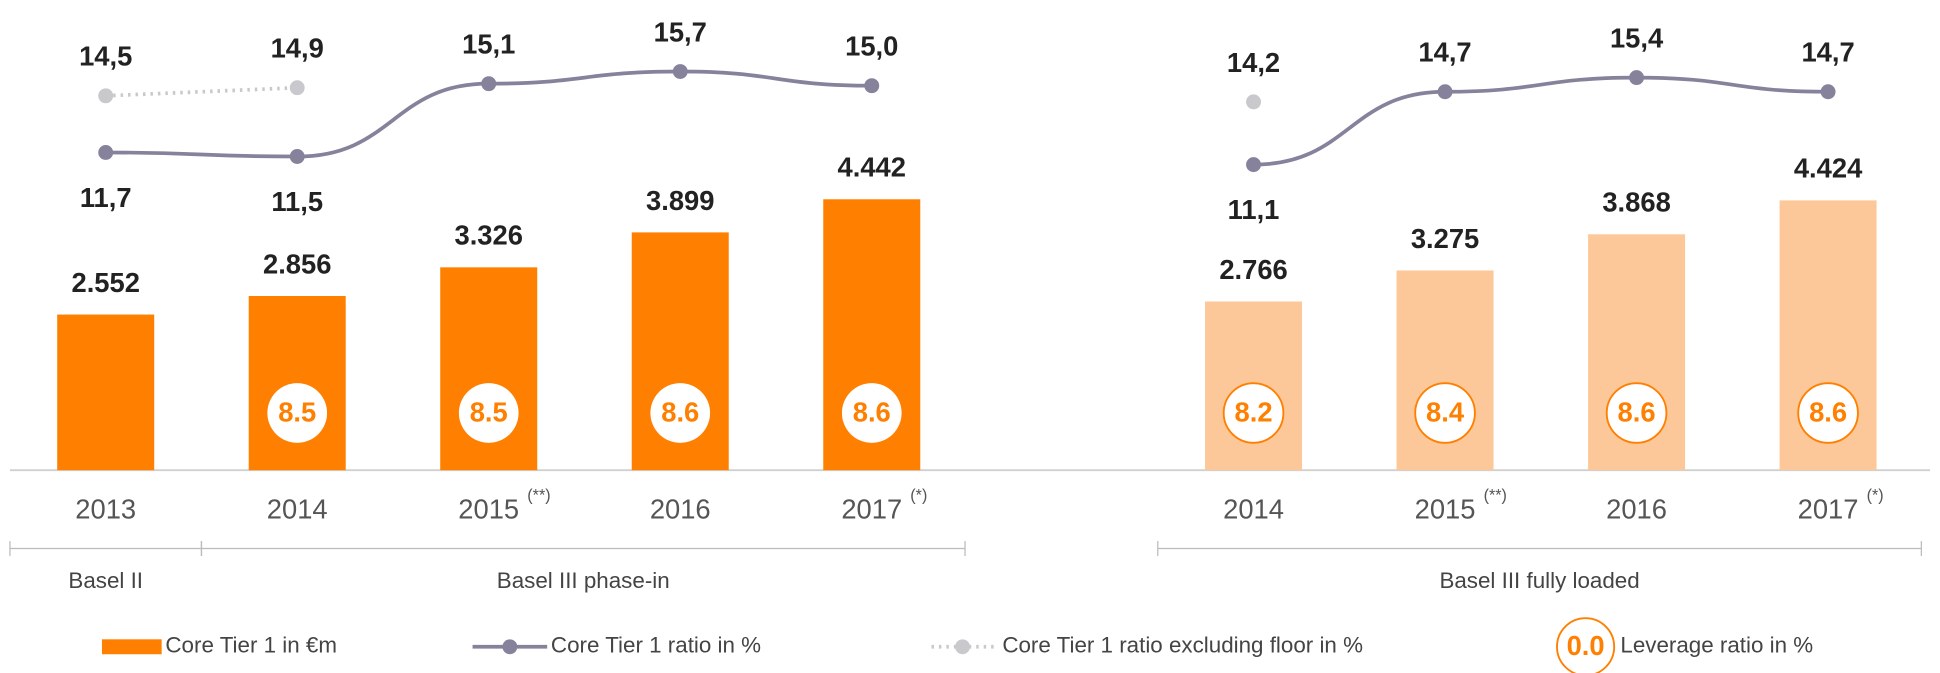 This screenshot has height=673, width=1940. Describe the element at coordinates (1716, 645) in the screenshot. I see `legend-label: Leverage ratio in %` at that location.